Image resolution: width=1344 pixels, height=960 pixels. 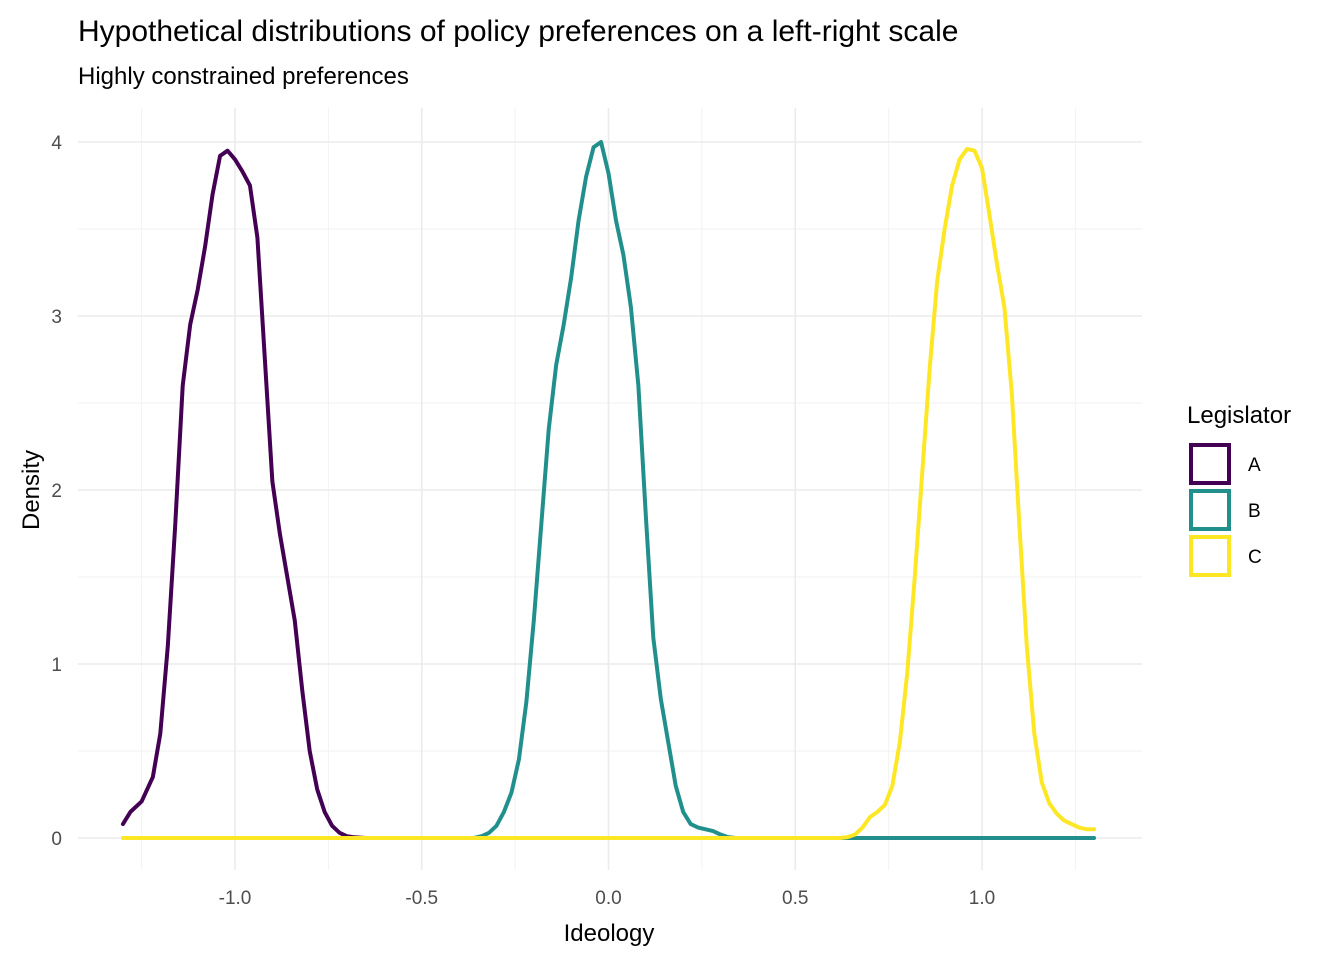 What do you see at coordinates (1255, 557) in the screenshot?
I see `legend-label-c: C` at bounding box center [1255, 557].